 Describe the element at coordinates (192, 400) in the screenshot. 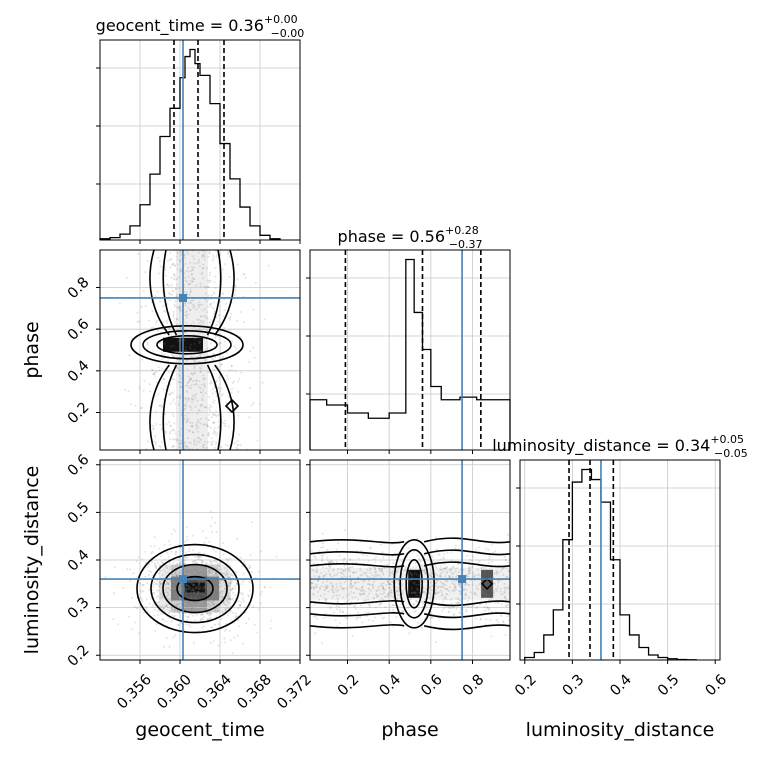

I see `density-cell` at that location.